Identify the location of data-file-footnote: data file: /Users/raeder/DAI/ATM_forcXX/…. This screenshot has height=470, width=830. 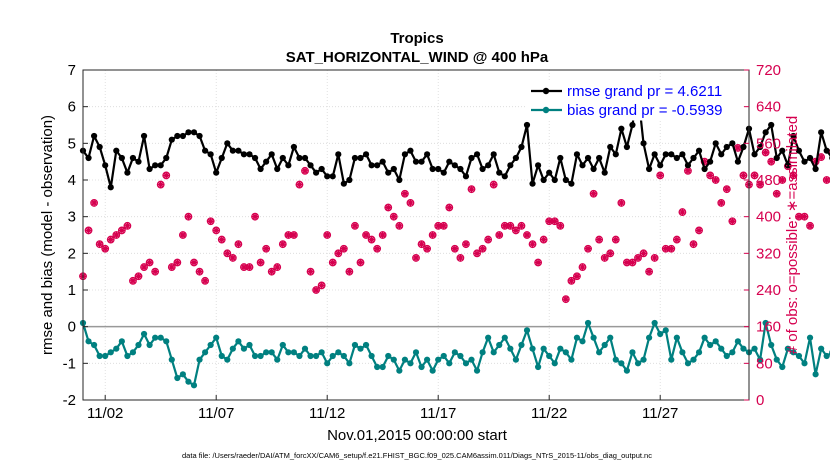
(417, 455).